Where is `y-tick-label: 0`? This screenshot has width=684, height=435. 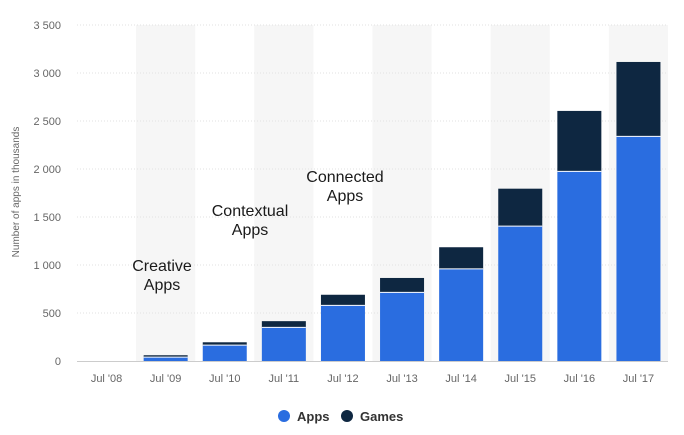
y-tick-label: 0 is located at coordinates (58, 362).